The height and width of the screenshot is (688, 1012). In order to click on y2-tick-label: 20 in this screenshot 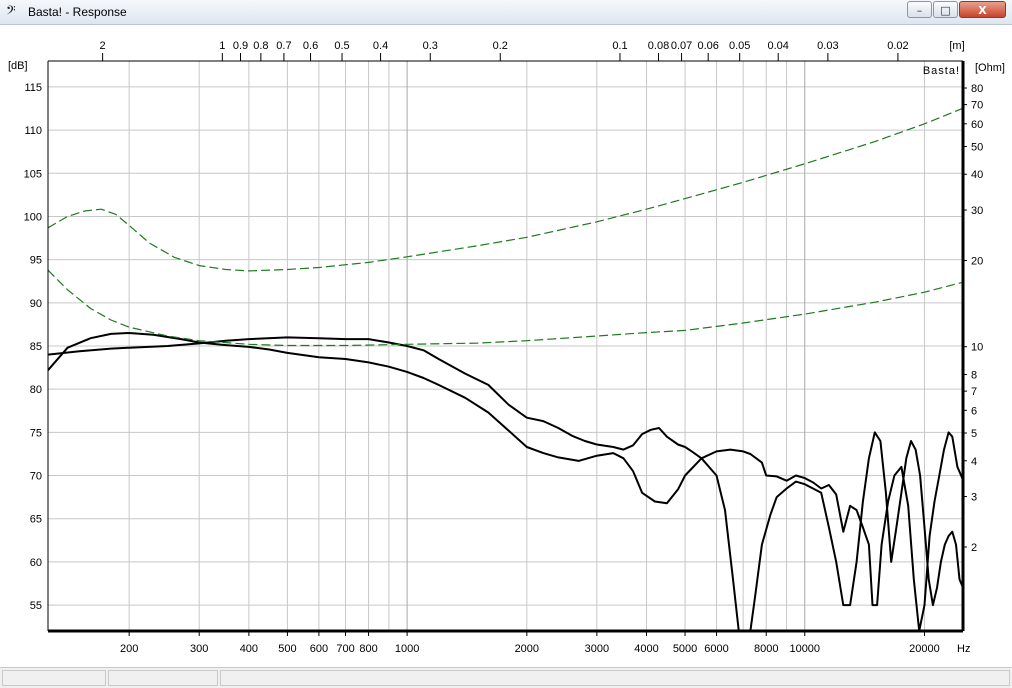, I will do `click(977, 261)`.